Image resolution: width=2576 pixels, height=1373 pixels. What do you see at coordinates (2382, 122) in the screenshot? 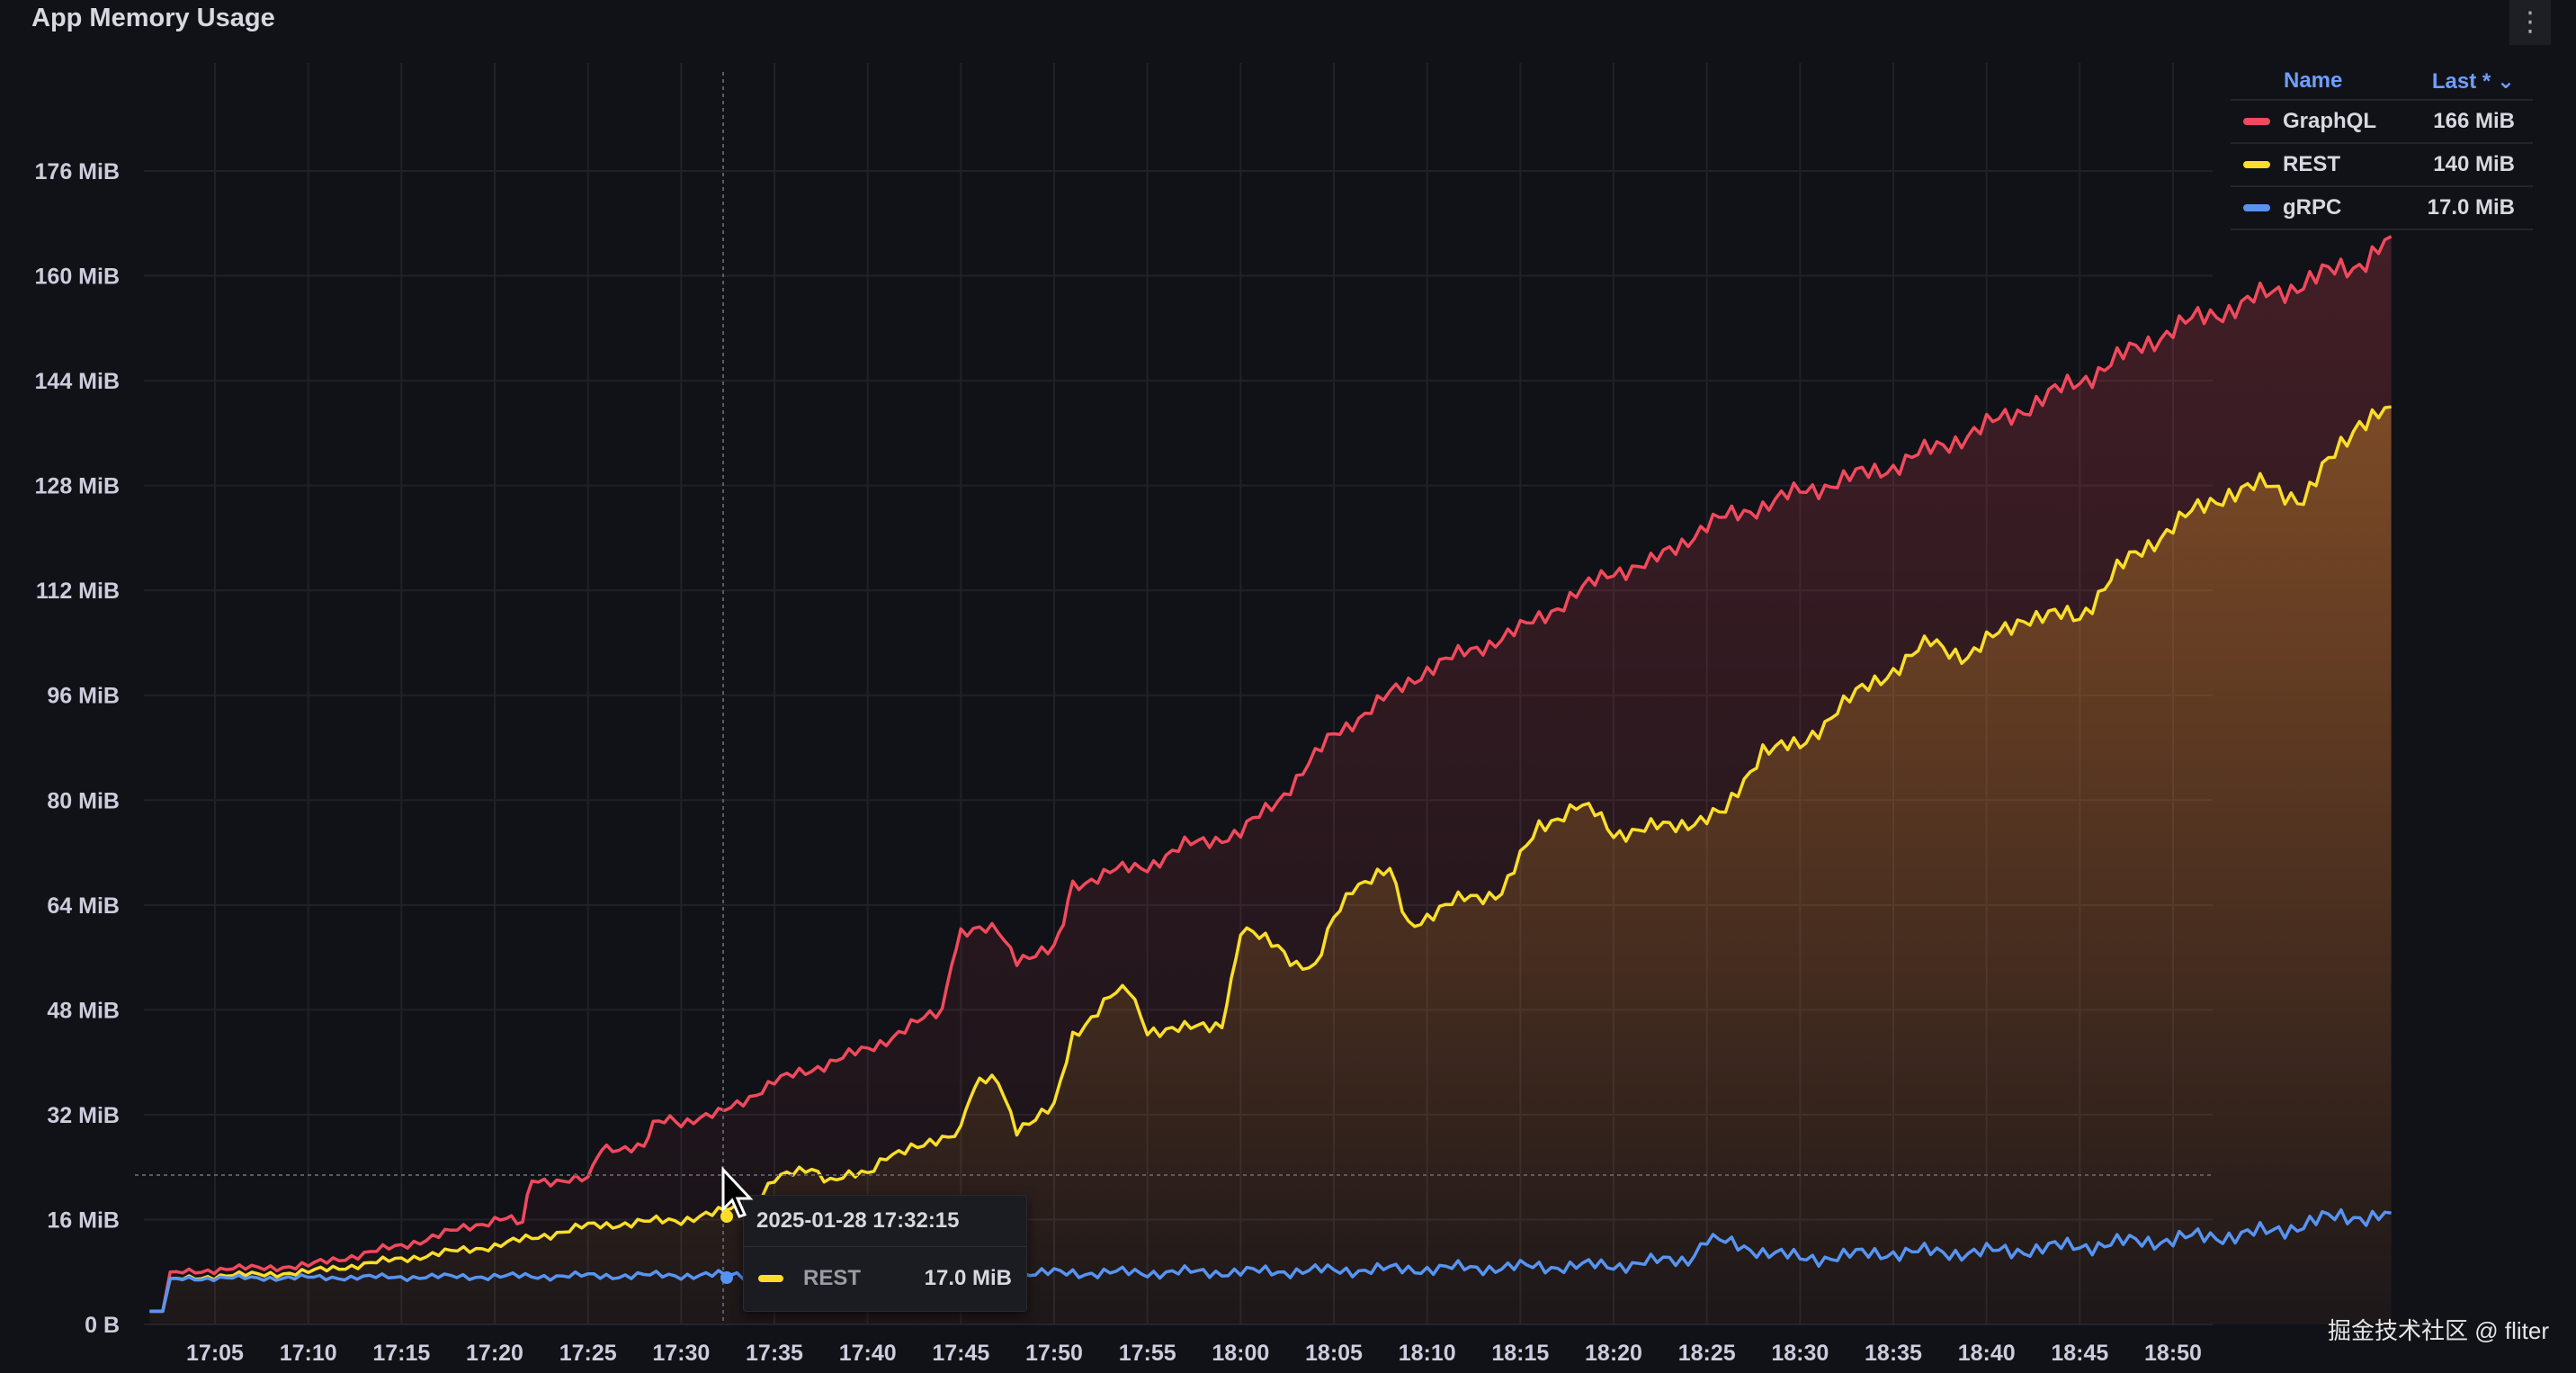
I see `legend-row-graphql: GraphQL 166 MiB` at bounding box center [2382, 122].